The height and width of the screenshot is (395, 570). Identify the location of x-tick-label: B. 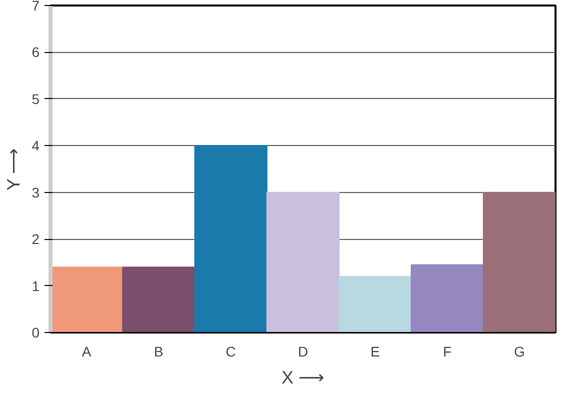
(159, 352).